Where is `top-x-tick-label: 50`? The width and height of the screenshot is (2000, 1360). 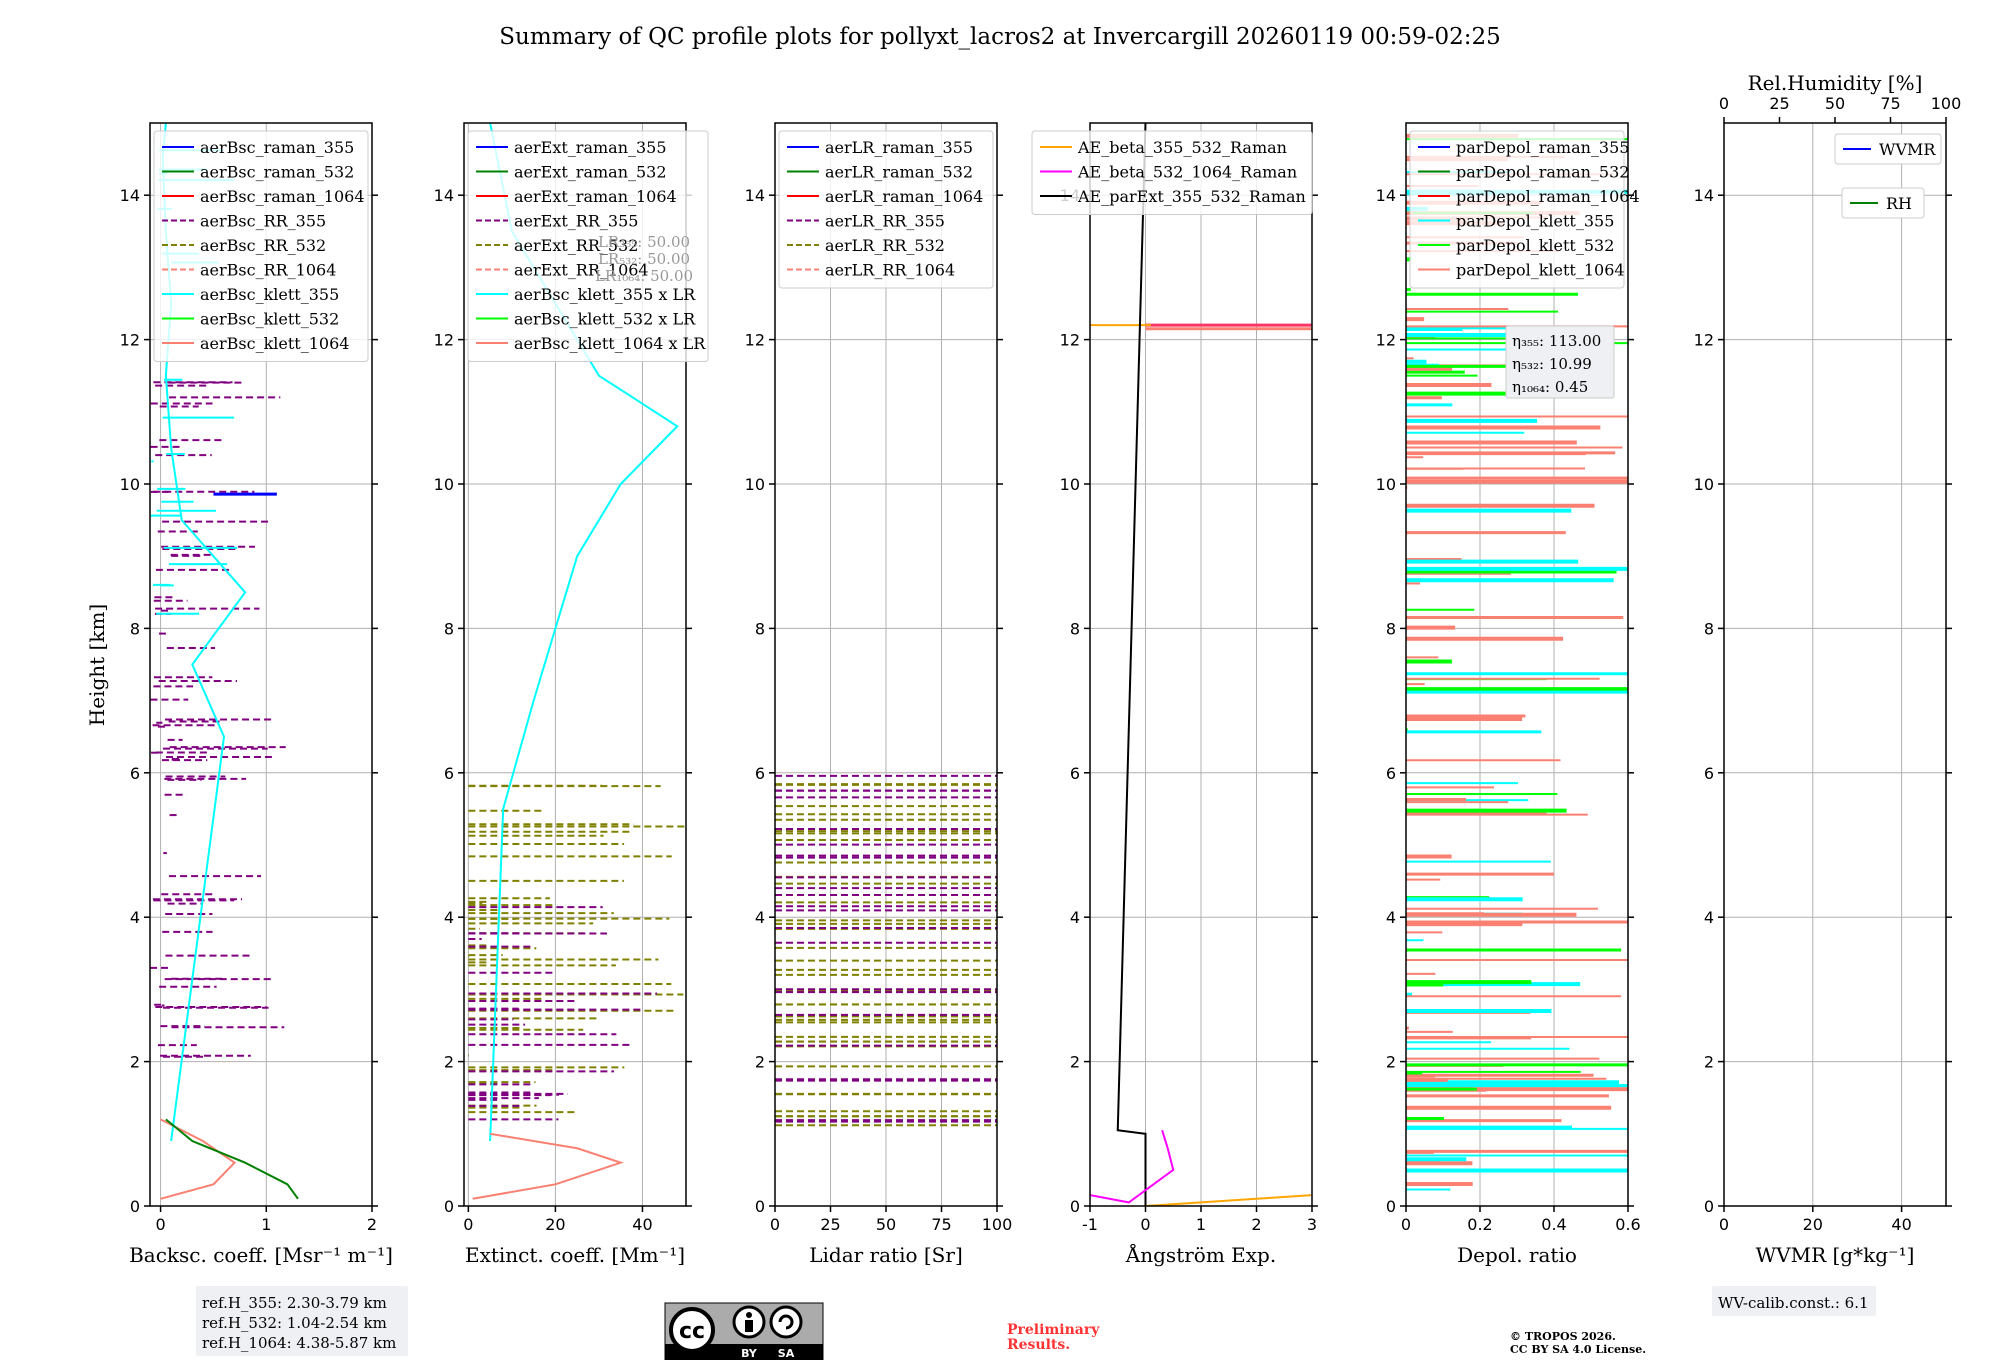 top-x-tick-label: 50 is located at coordinates (1835, 103).